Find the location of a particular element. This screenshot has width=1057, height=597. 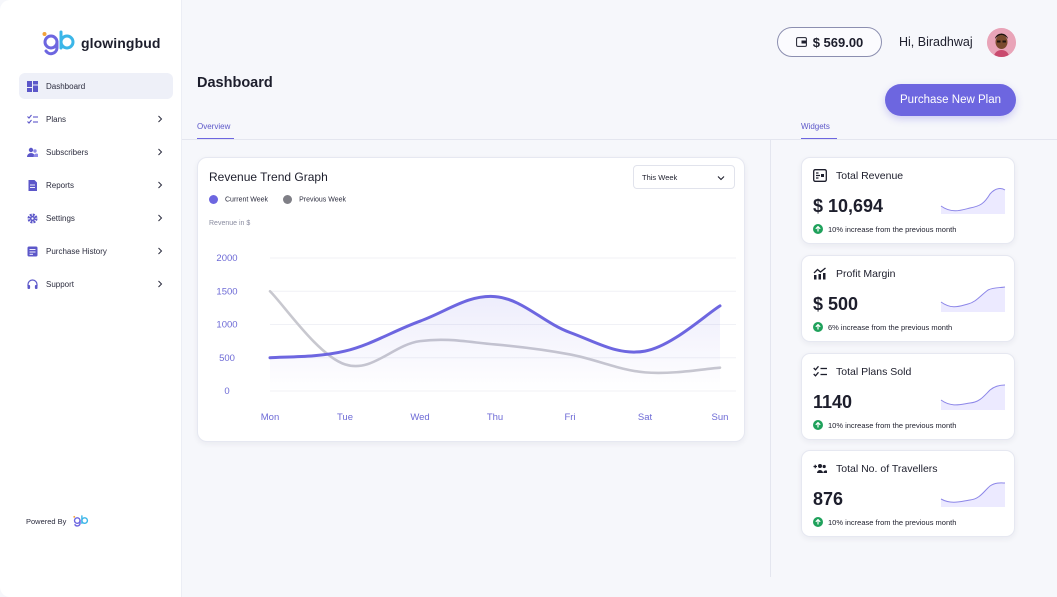

legend-item-previous: Previous Week is located at coordinates (314, 199).